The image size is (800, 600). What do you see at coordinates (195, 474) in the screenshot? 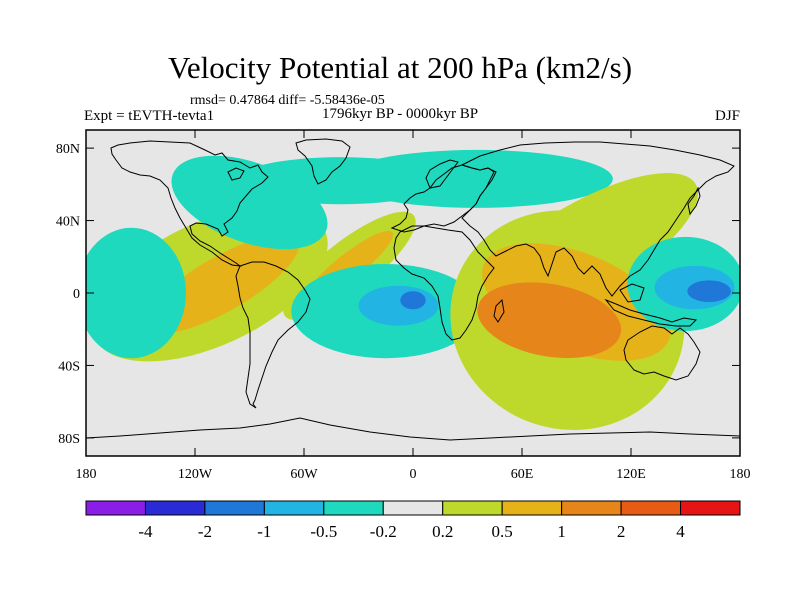
I see `x-tick-label-1: 120W` at bounding box center [195, 474].